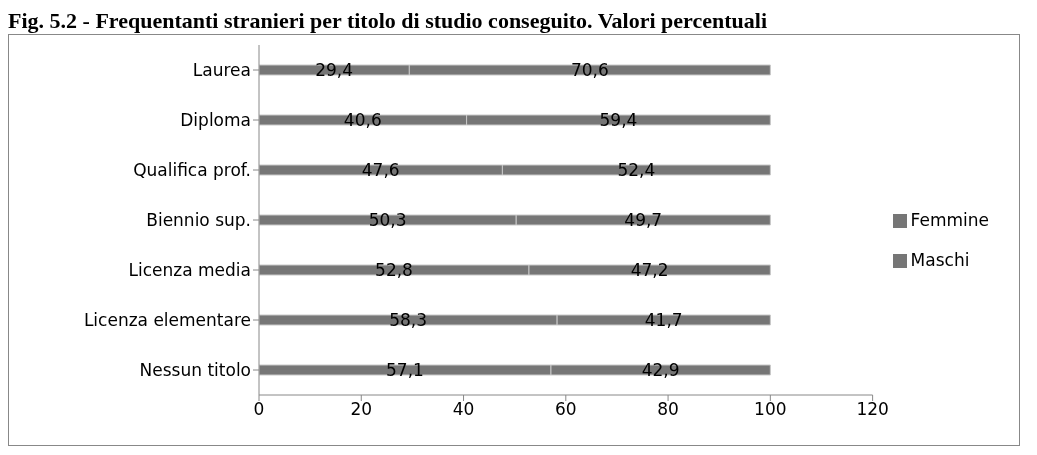 The height and width of the screenshot is (455, 1037). I want to click on data-label: 70,6, so click(589, 70).